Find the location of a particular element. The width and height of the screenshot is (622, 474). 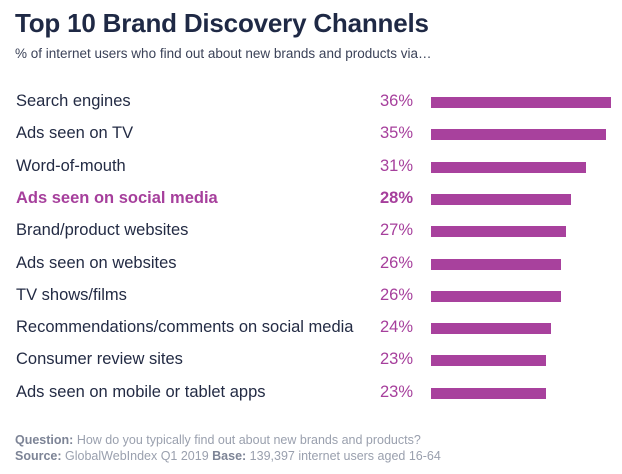

bar-row: Brand/product websites 27% is located at coordinates (311, 231).